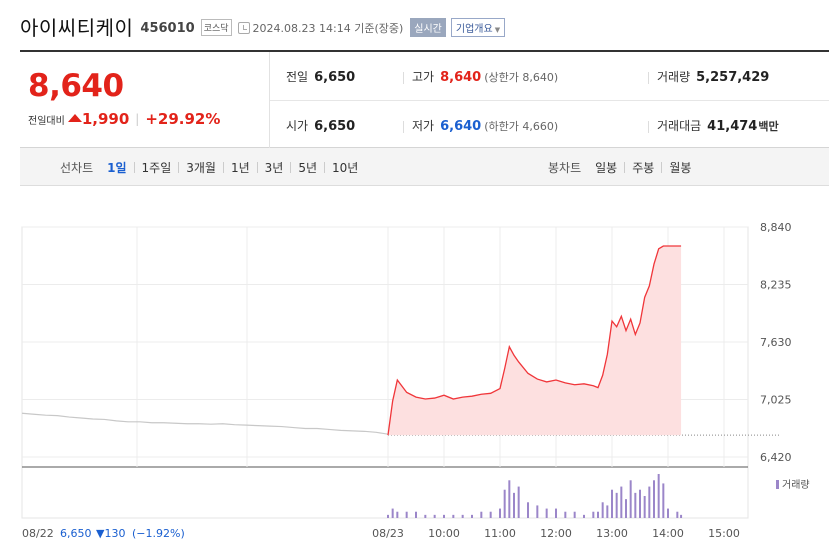 Image resolution: width=830 pixels, height=556 pixels. I want to click on x-tick-label: 12:00, so click(556, 533).